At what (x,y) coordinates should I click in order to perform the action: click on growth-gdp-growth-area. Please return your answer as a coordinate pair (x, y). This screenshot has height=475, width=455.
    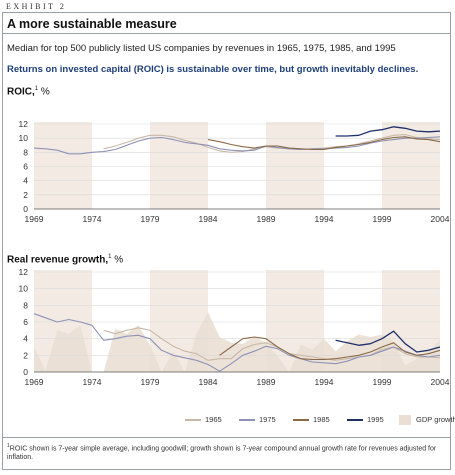
    Looking at the image, I should click on (237, 342).